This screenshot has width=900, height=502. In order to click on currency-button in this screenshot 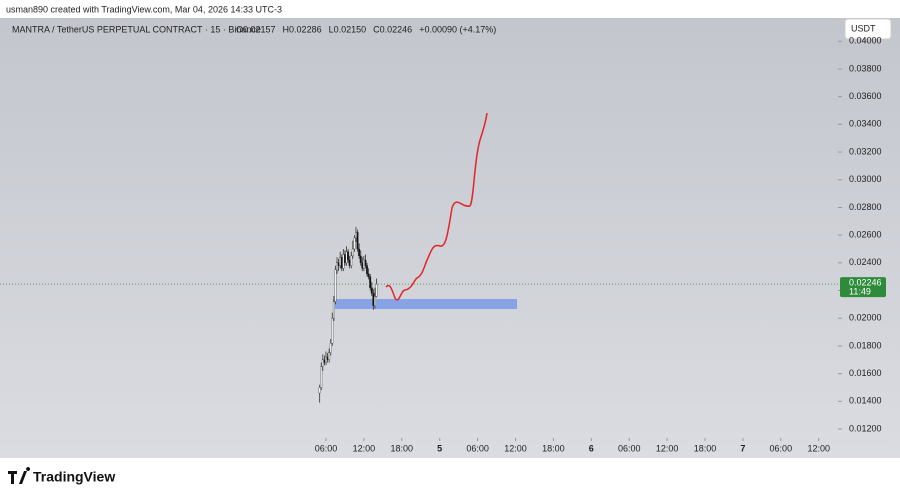, I will do `click(868, 29)`.